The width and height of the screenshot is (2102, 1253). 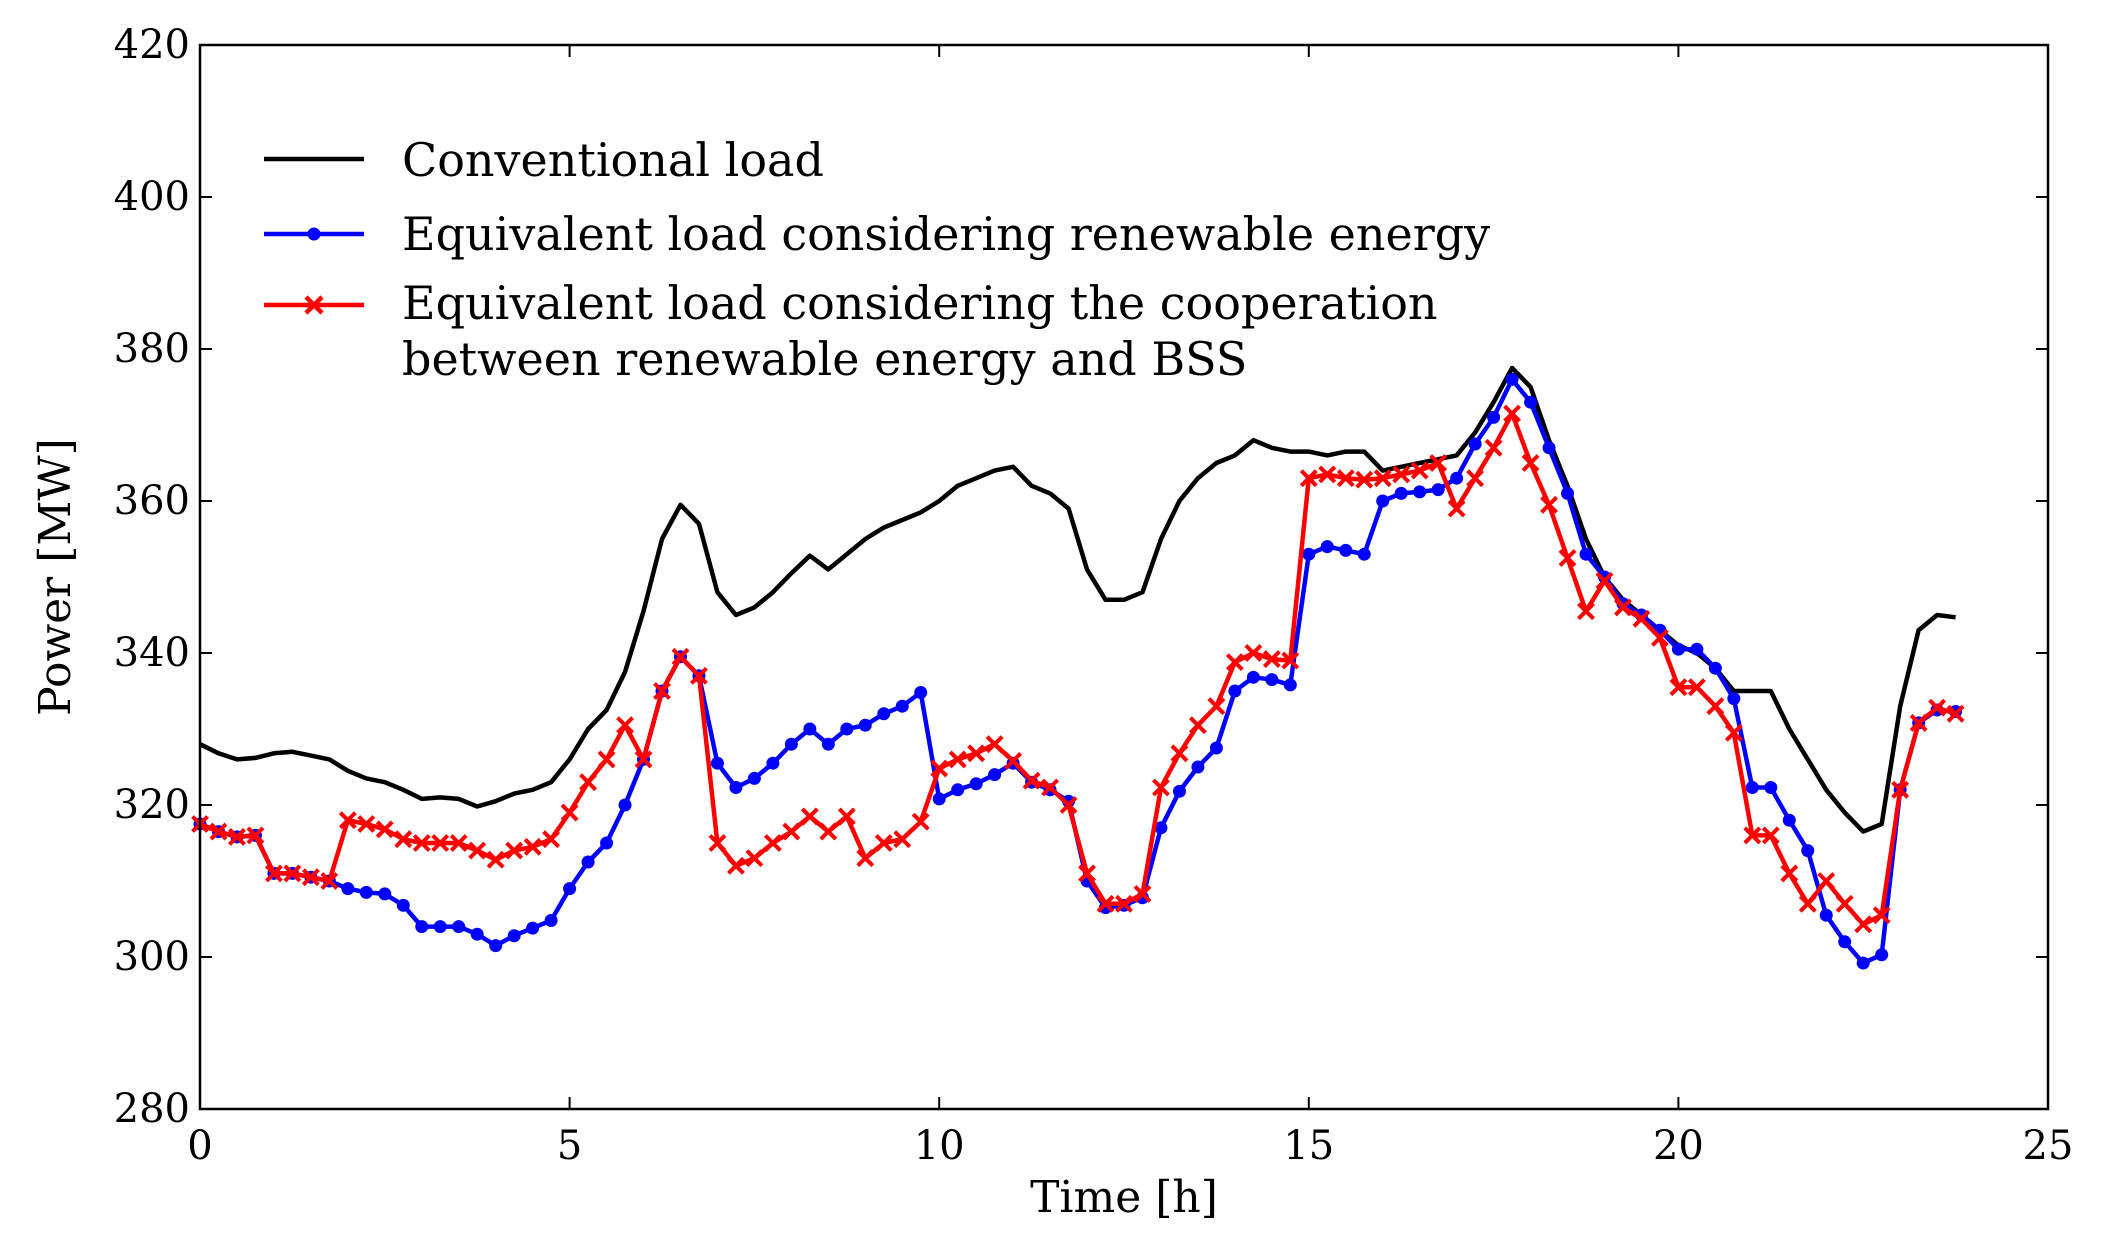 What do you see at coordinates (613, 160) in the screenshot?
I see `legend-label: Conventional load` at bounding box center [613, 160].